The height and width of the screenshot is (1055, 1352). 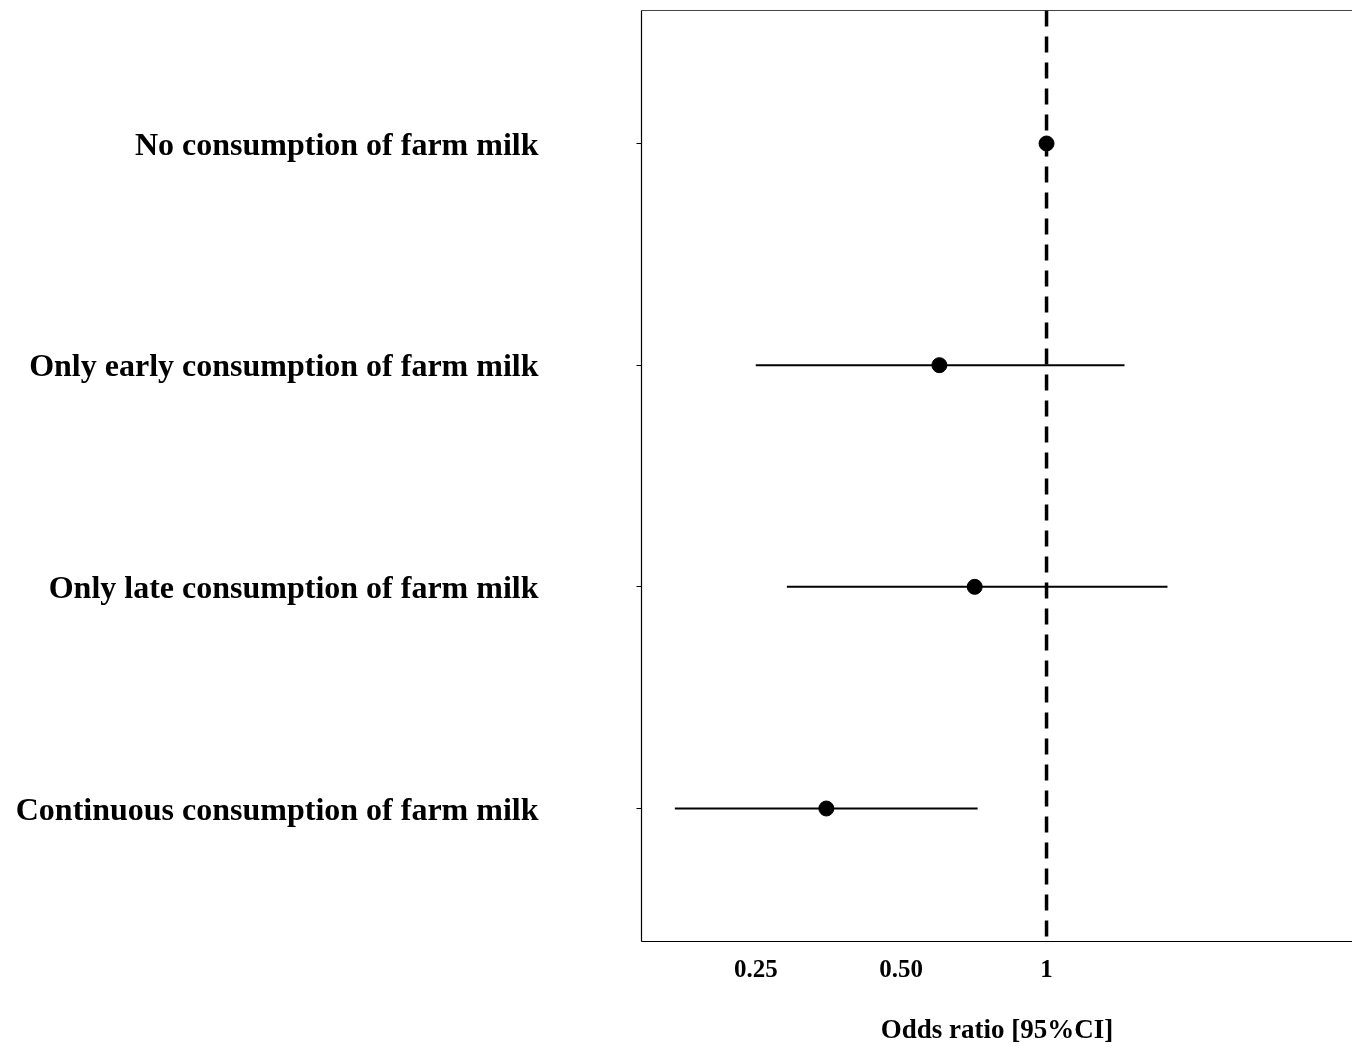 I want to click on y-tick-label: No consumption of farm milk, so click(x=336, y=143).